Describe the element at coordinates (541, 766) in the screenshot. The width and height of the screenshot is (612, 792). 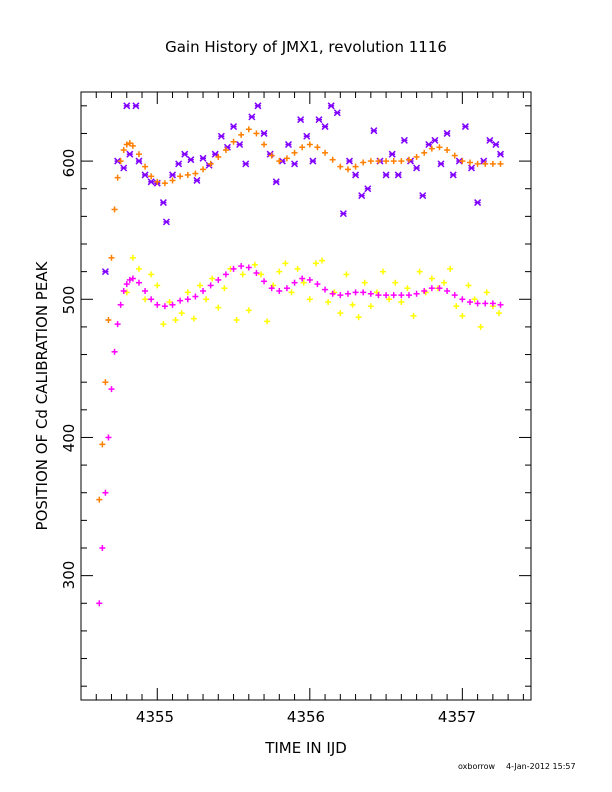
I see `footer-timestamp: 4-Jan-2012 15:57` at that location.